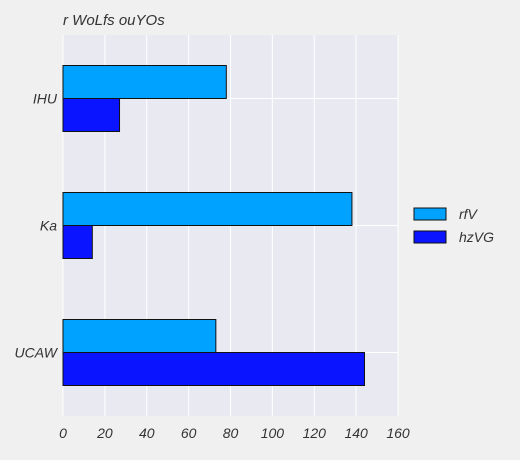 The image size is (520, 460). Describe the element at coordinates (147, 433) in the screenshot. I see `x-tick-label: 40` at that location.